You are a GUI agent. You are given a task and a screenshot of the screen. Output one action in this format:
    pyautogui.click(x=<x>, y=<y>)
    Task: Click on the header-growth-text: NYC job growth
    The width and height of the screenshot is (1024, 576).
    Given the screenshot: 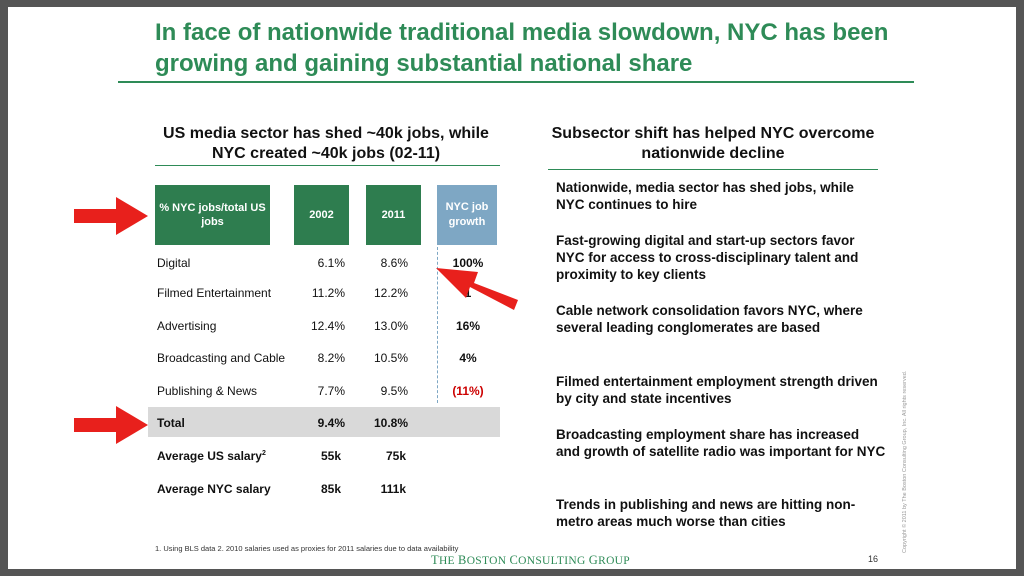 What is the action you would take?
    pyautogui.click(x=467, y=214)
    